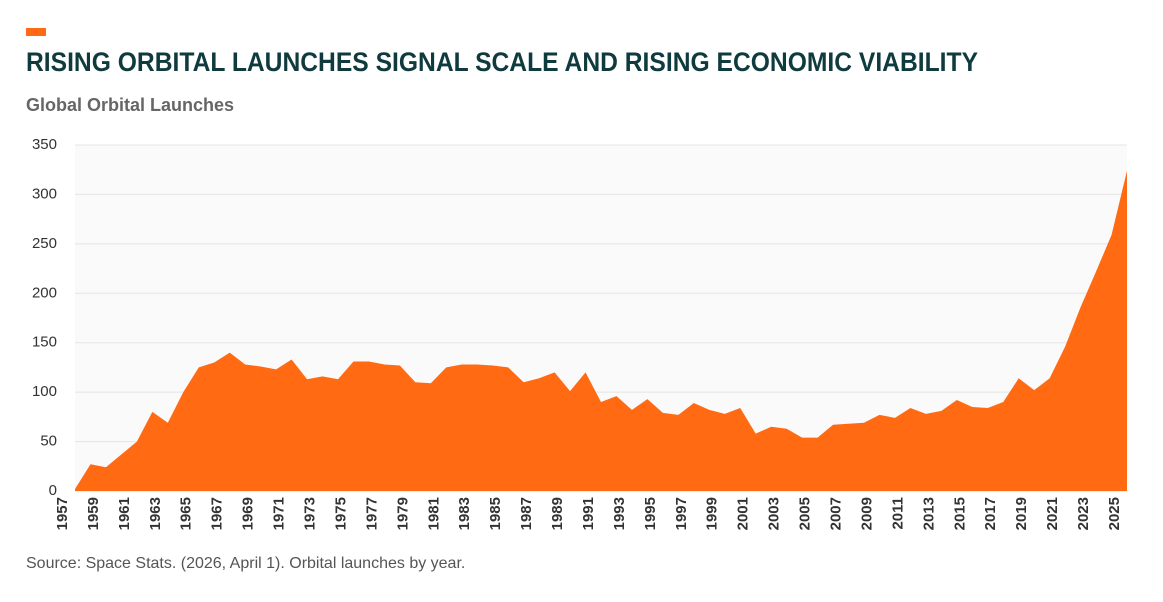 Image resolution: width=1163 pixels, height=602 pixels. What do you see at coordinates (124, 513) in the screenshot?
I see `x-tick-label: 1961` at bounding box center [124, 513].